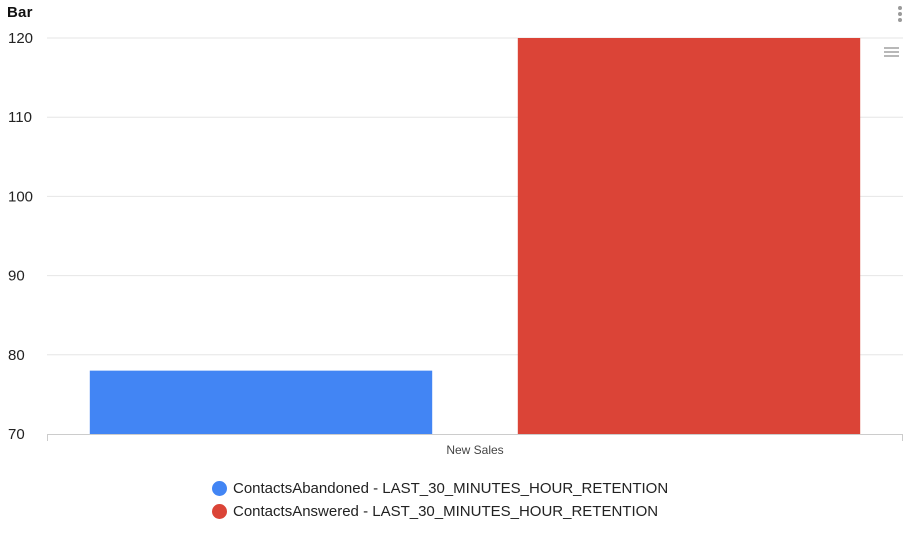  Describe the element at coordinates (20, 38) in the screenshot. I see `y-tick-label: 120` at that location.